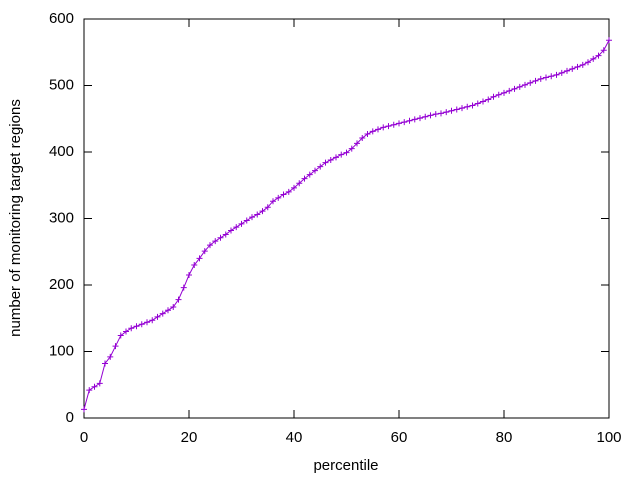  Describe the element at coordinates (84, 437) in the screenshot. I see `x-tick-label: 0` at that location.